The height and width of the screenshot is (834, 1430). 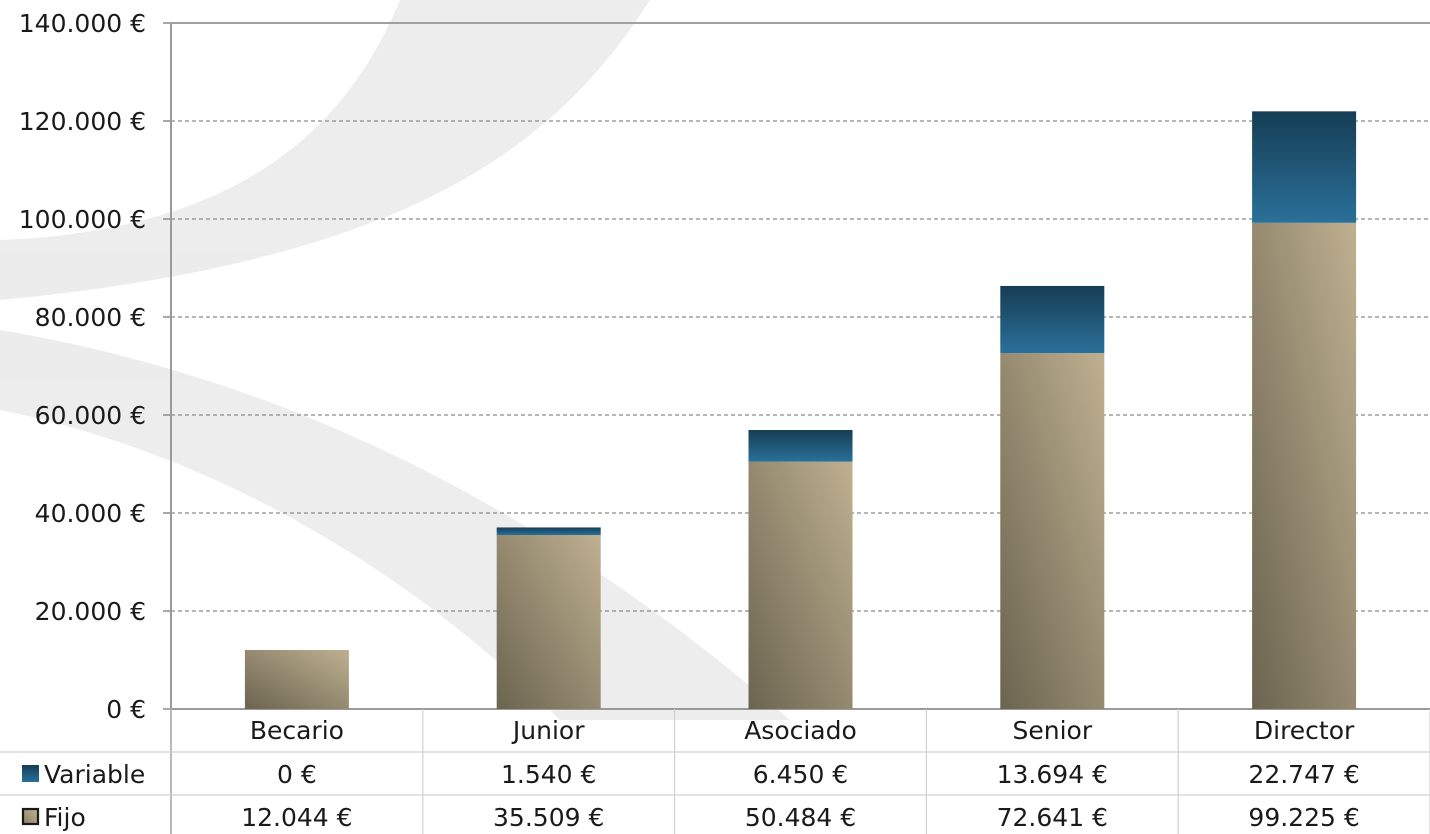 I want to click on bar-variable-junior, so click(x=548, y=531).